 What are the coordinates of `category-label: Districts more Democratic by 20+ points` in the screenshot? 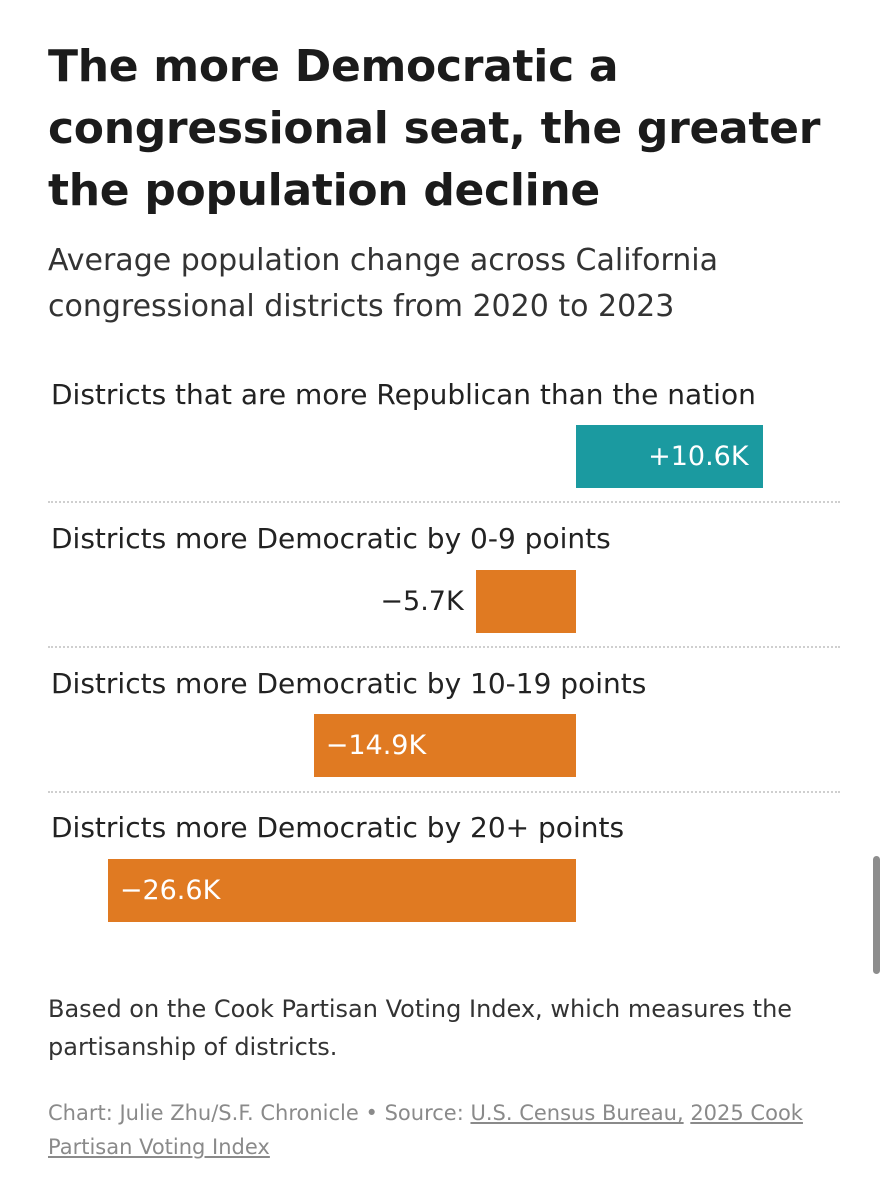 It's located at (338, 827).